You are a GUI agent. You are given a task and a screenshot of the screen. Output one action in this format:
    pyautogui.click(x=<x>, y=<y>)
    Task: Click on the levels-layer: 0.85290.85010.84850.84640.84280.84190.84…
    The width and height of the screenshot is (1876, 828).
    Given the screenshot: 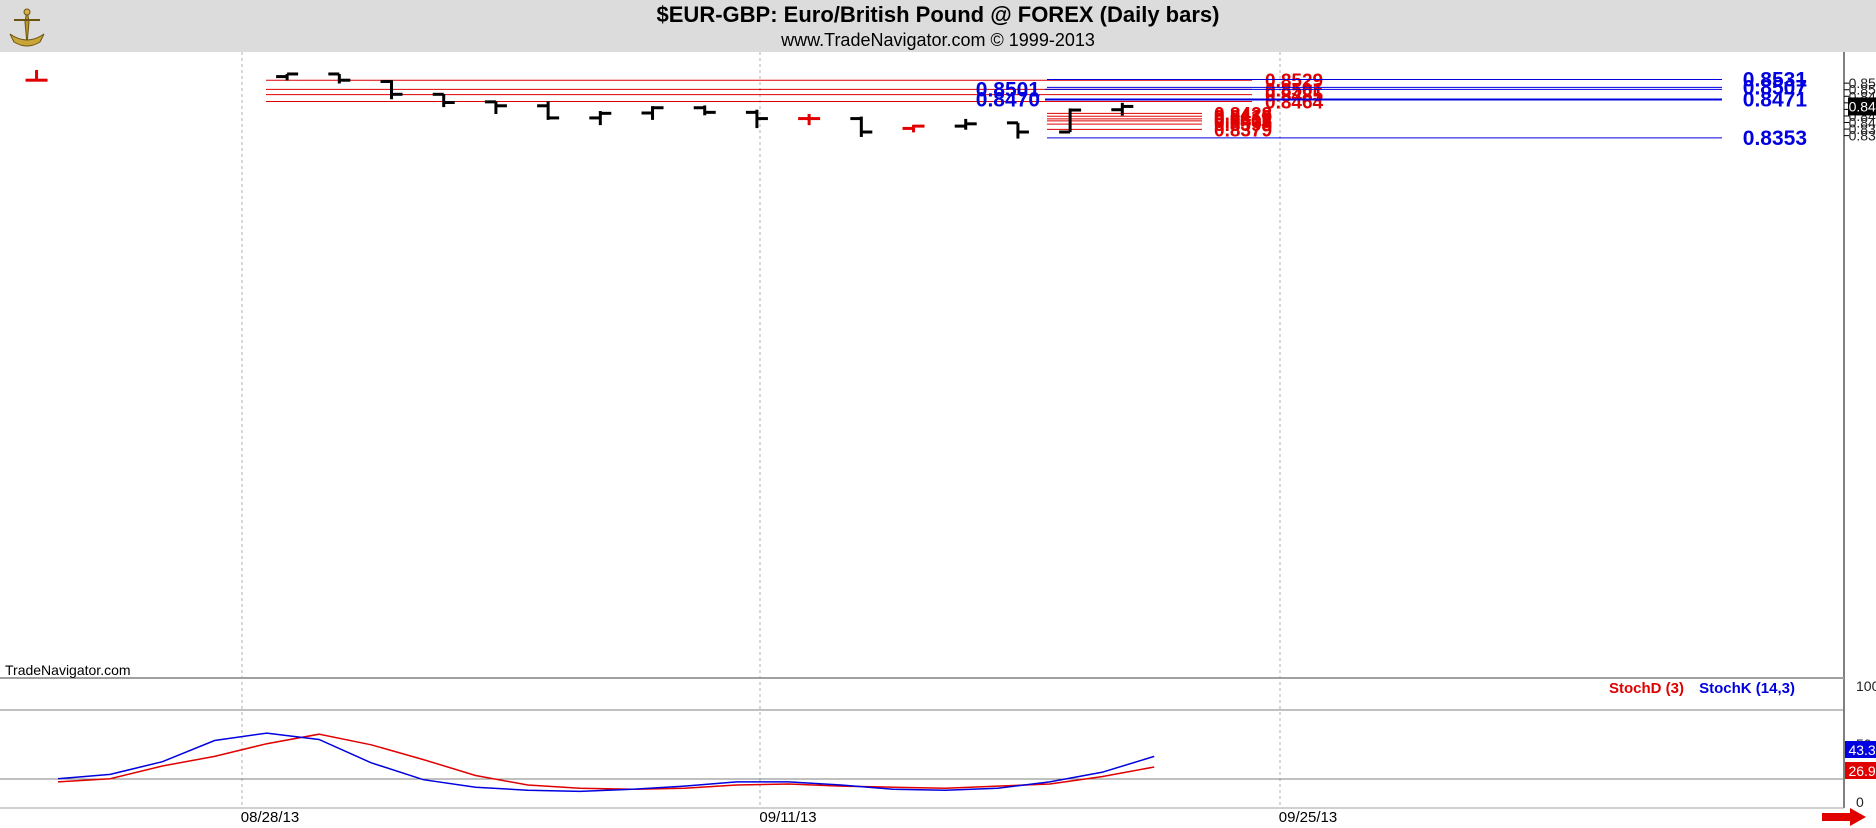 What is the action you would take?
    pyautogui.click(x=1036, y=109)
    